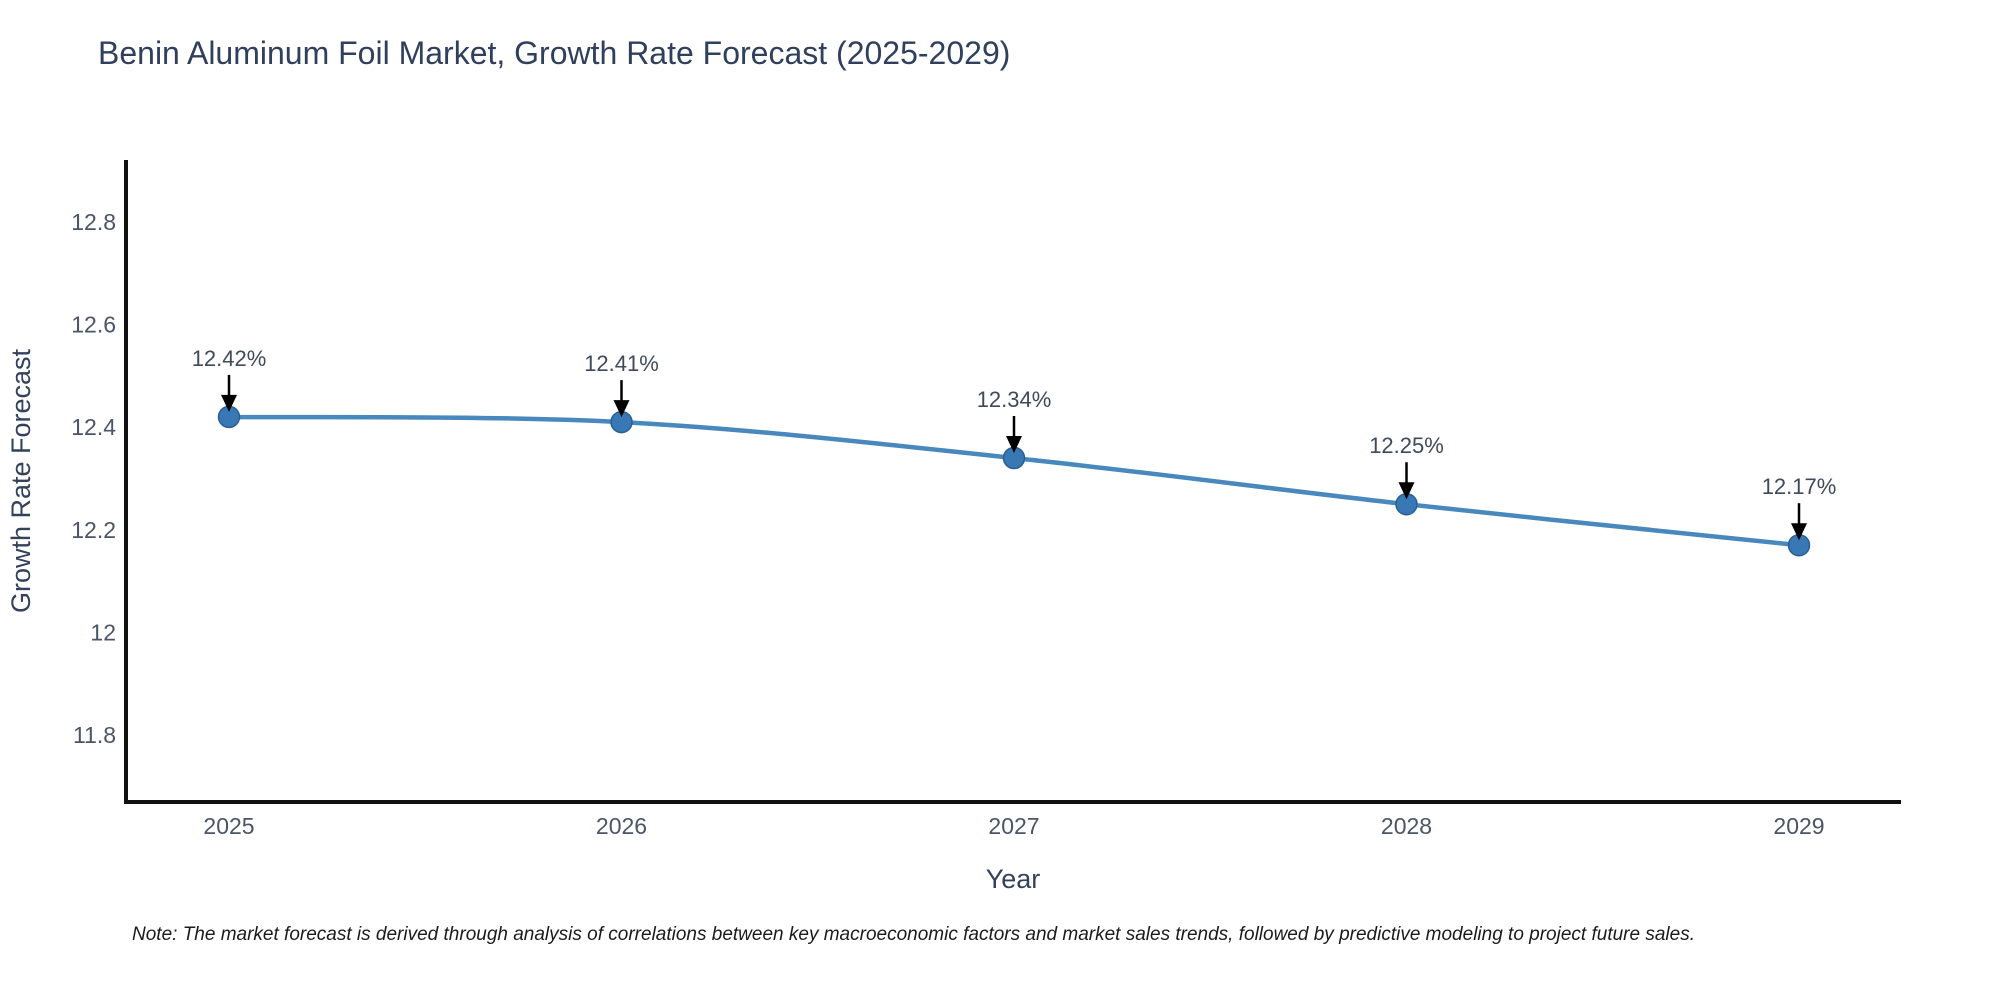  I want to click on y-tick-label: 12.2, so click(93, 530).